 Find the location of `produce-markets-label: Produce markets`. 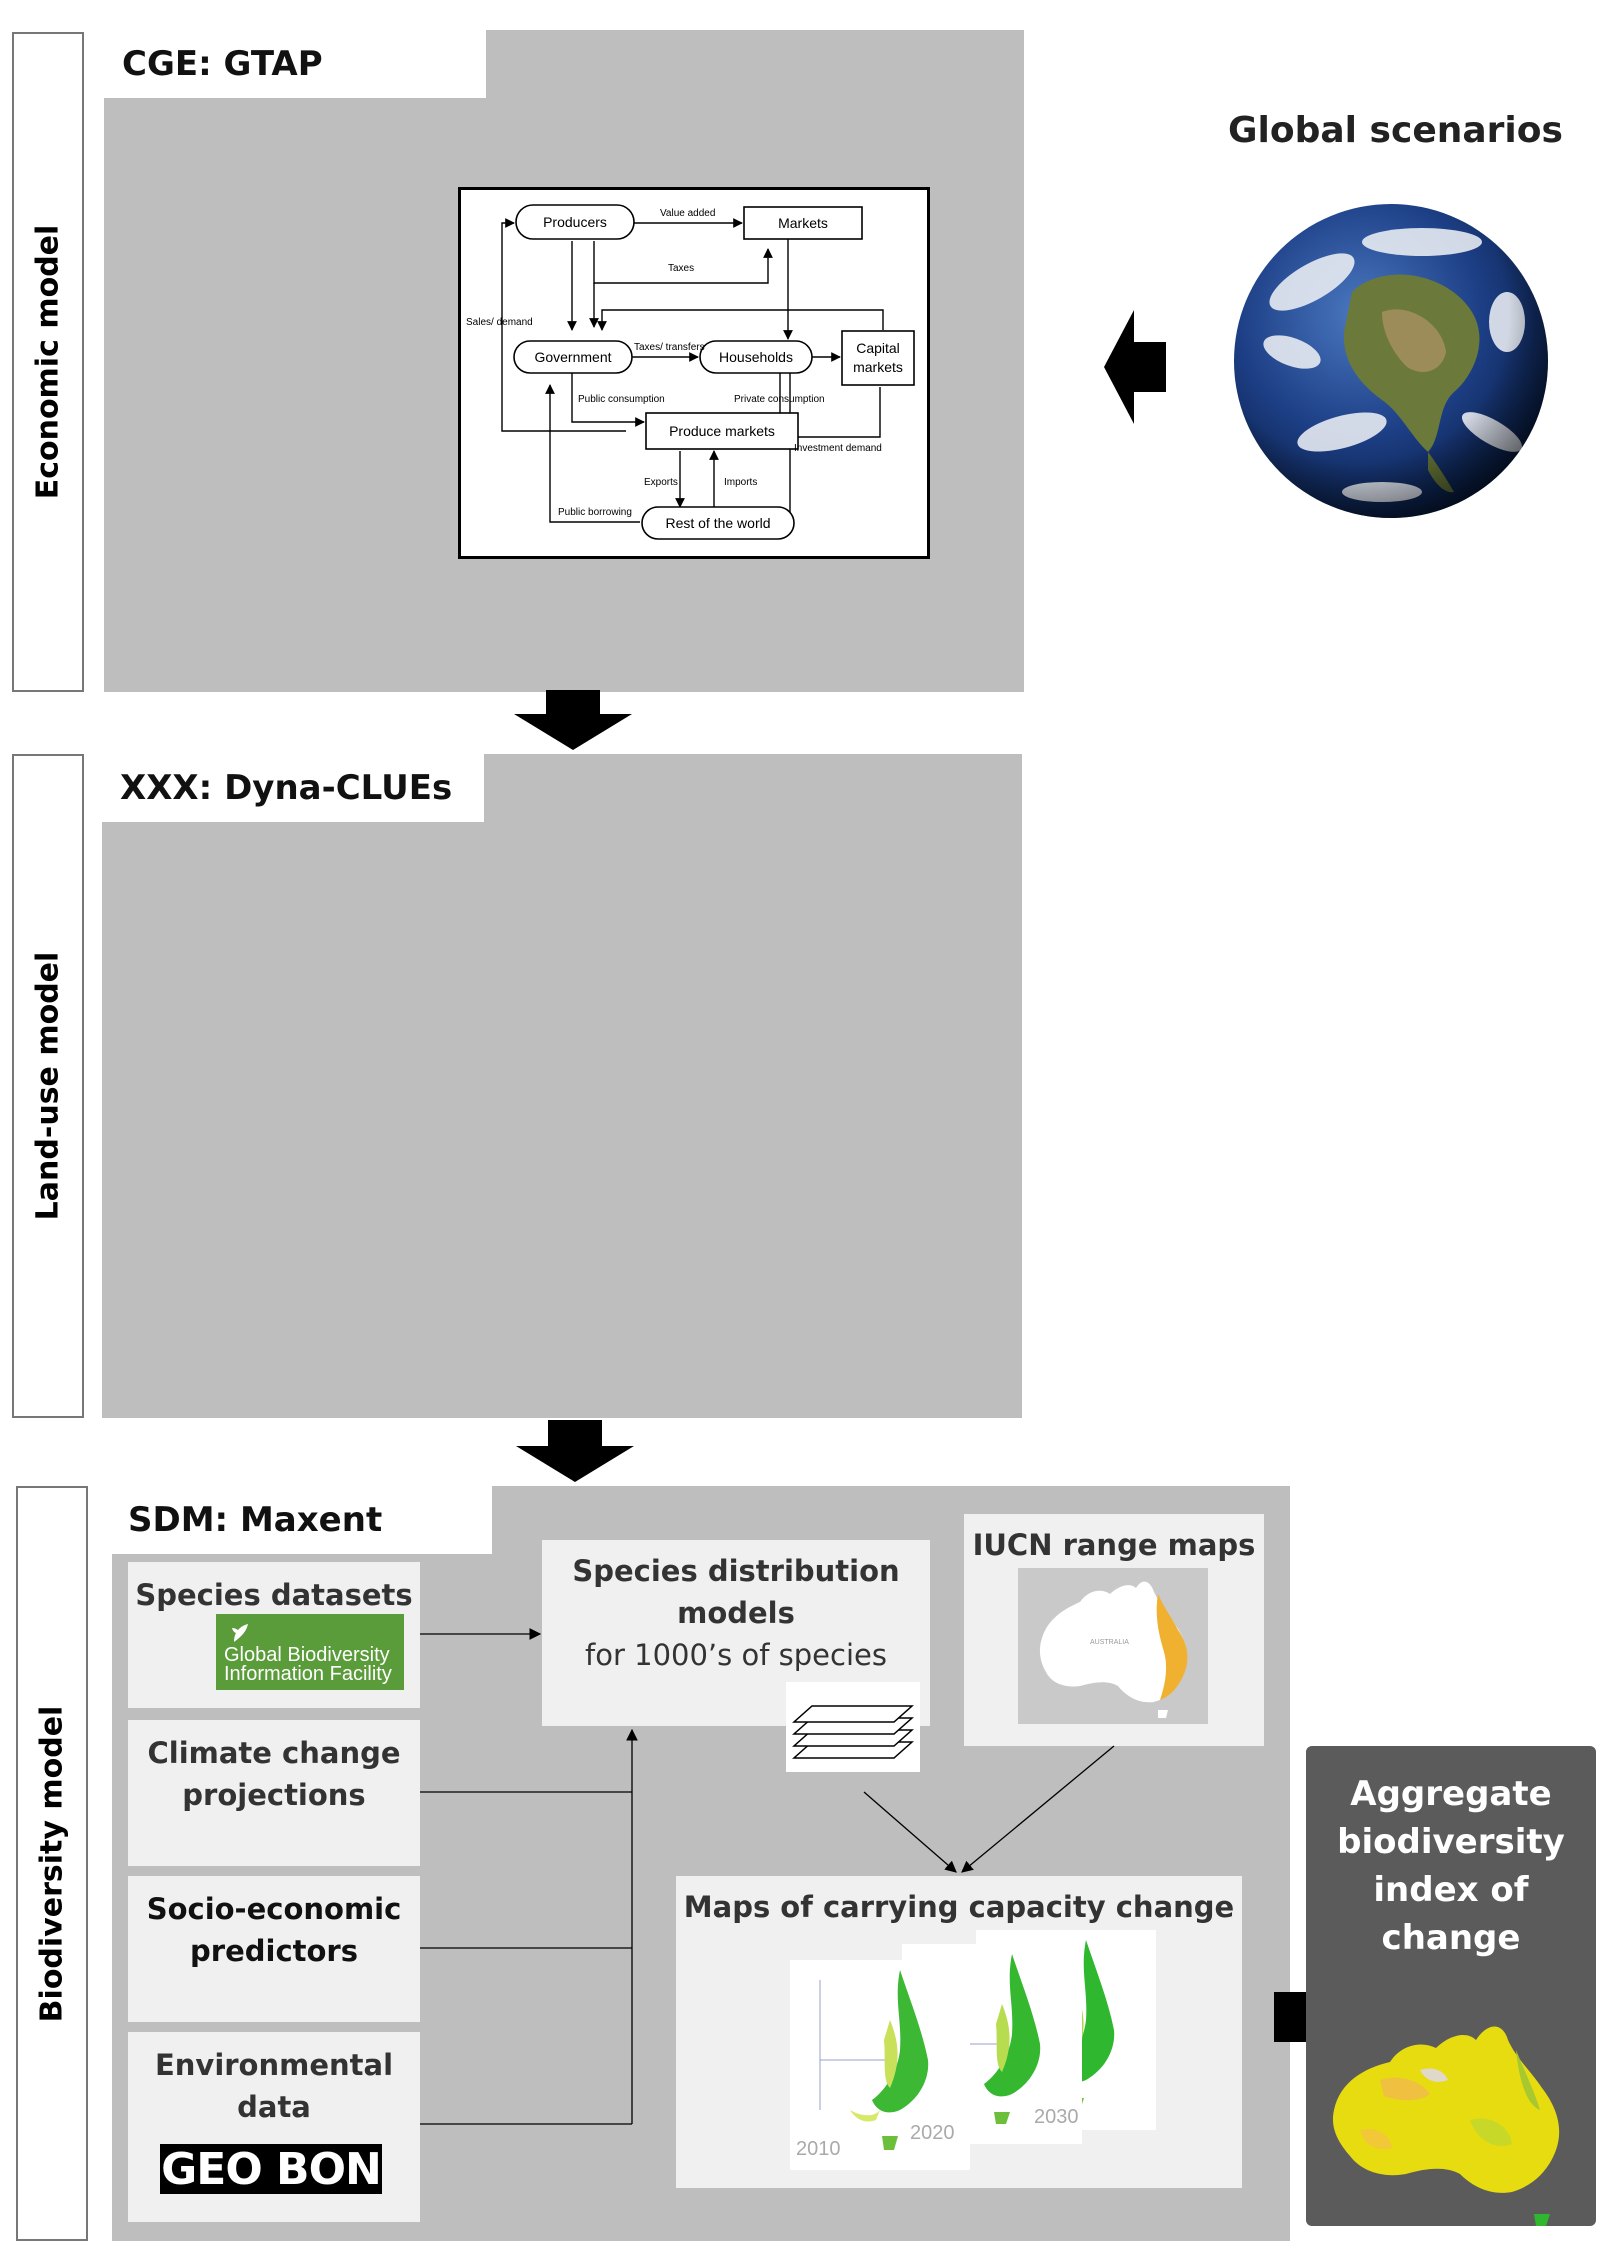

produce-markets-label: Produce markets is located at coordinates (722, 431).